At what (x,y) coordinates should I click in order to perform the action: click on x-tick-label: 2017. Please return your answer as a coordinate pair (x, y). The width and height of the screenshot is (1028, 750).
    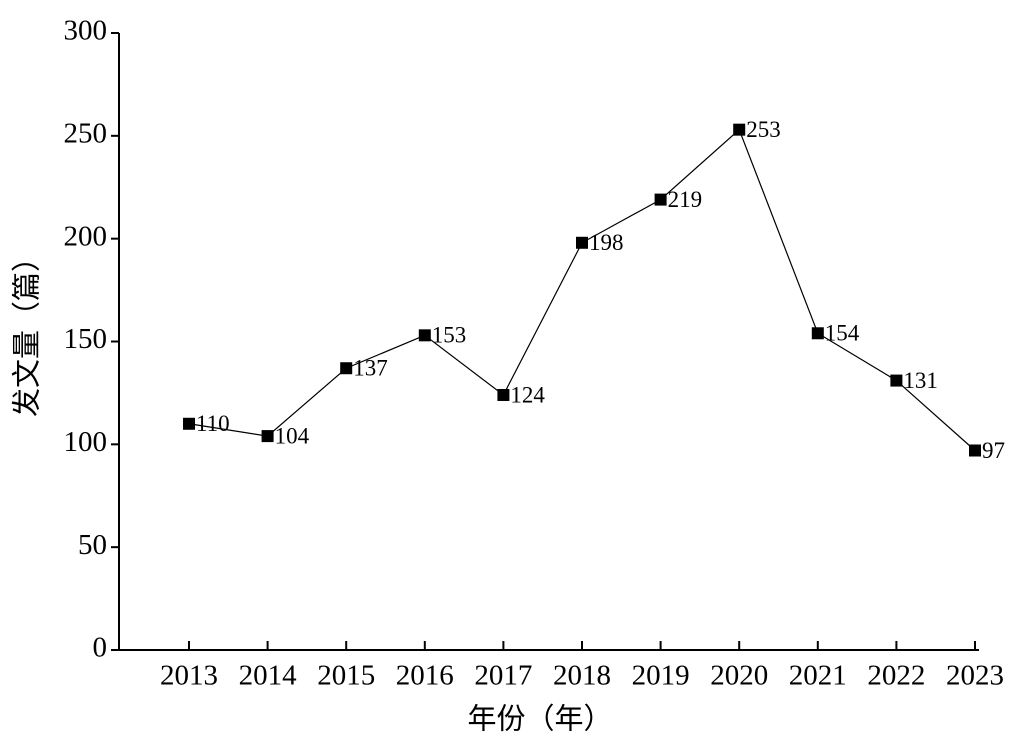
    Looking at the image, I should click on (503, 676).